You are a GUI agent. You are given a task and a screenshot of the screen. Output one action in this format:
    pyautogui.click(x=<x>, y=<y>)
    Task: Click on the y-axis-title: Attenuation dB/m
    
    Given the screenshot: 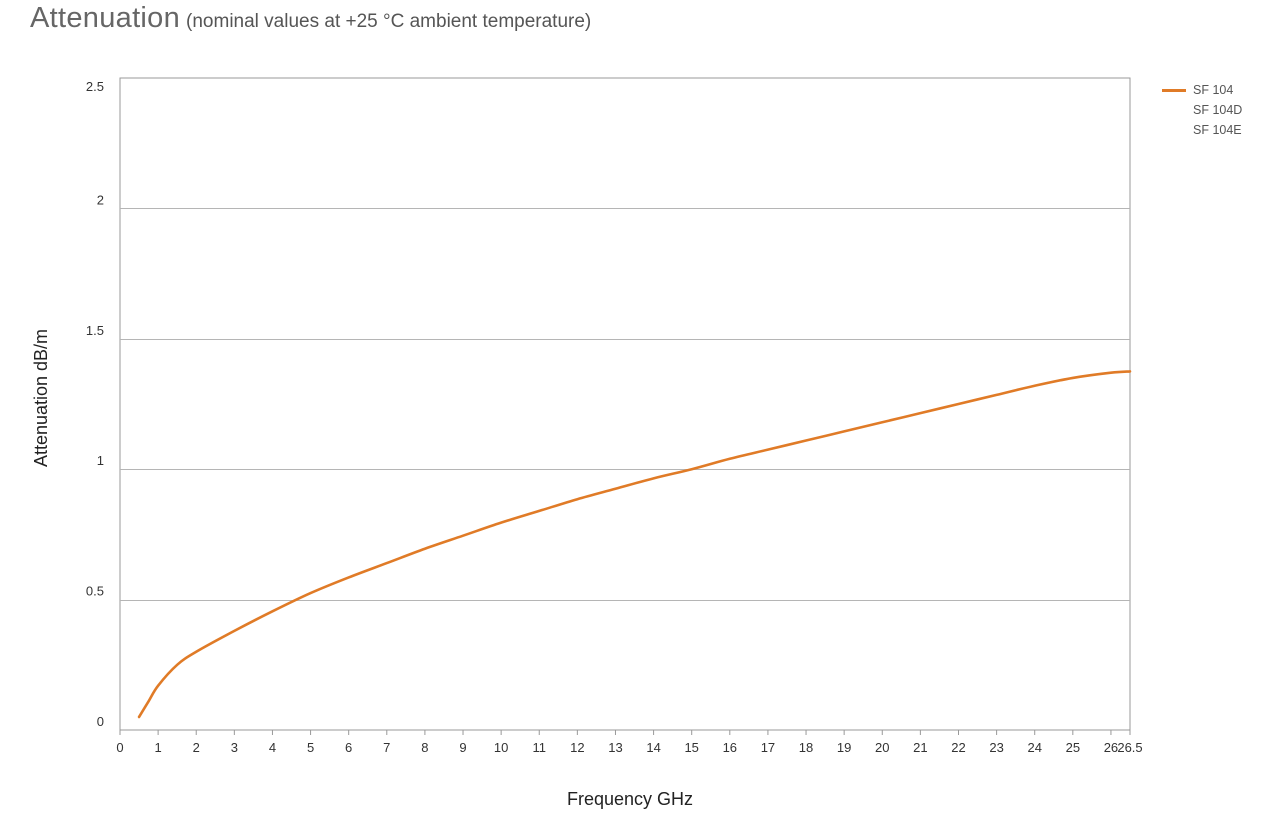 What is the action you would take?
    pyautogui.click(x=41, y=398)
    